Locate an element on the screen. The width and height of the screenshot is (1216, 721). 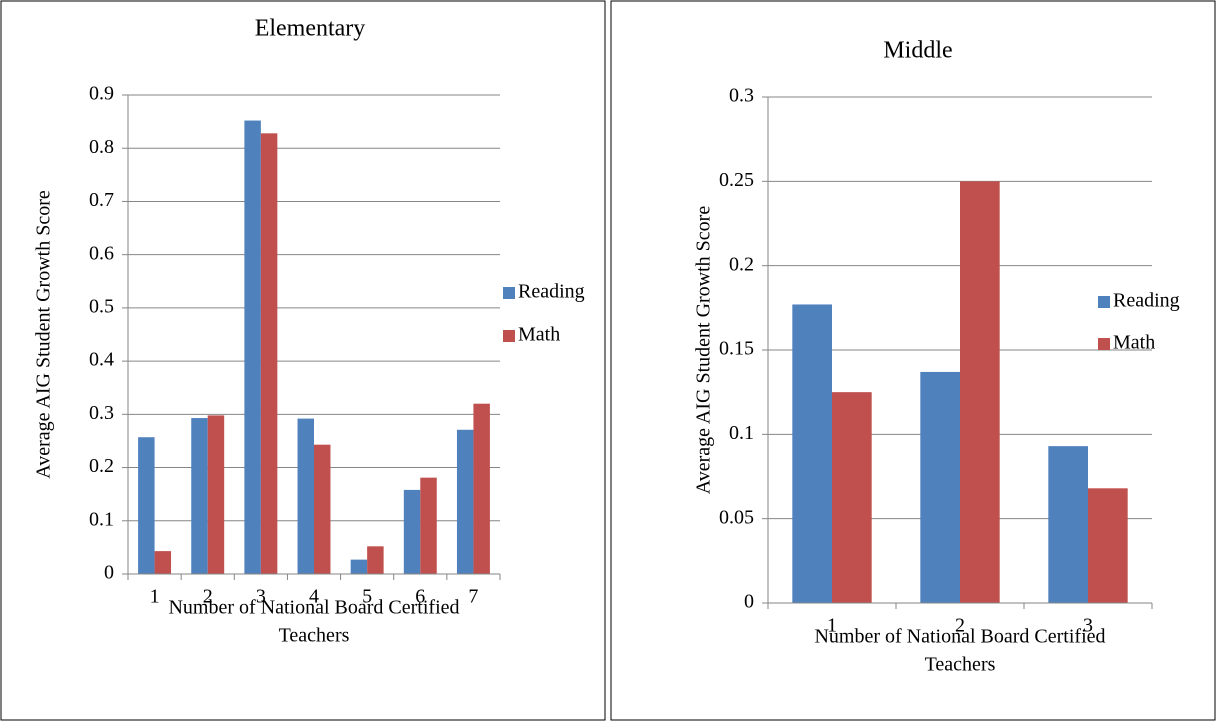
y-tick-label: 0.4 is located at coordinates (101, 360).